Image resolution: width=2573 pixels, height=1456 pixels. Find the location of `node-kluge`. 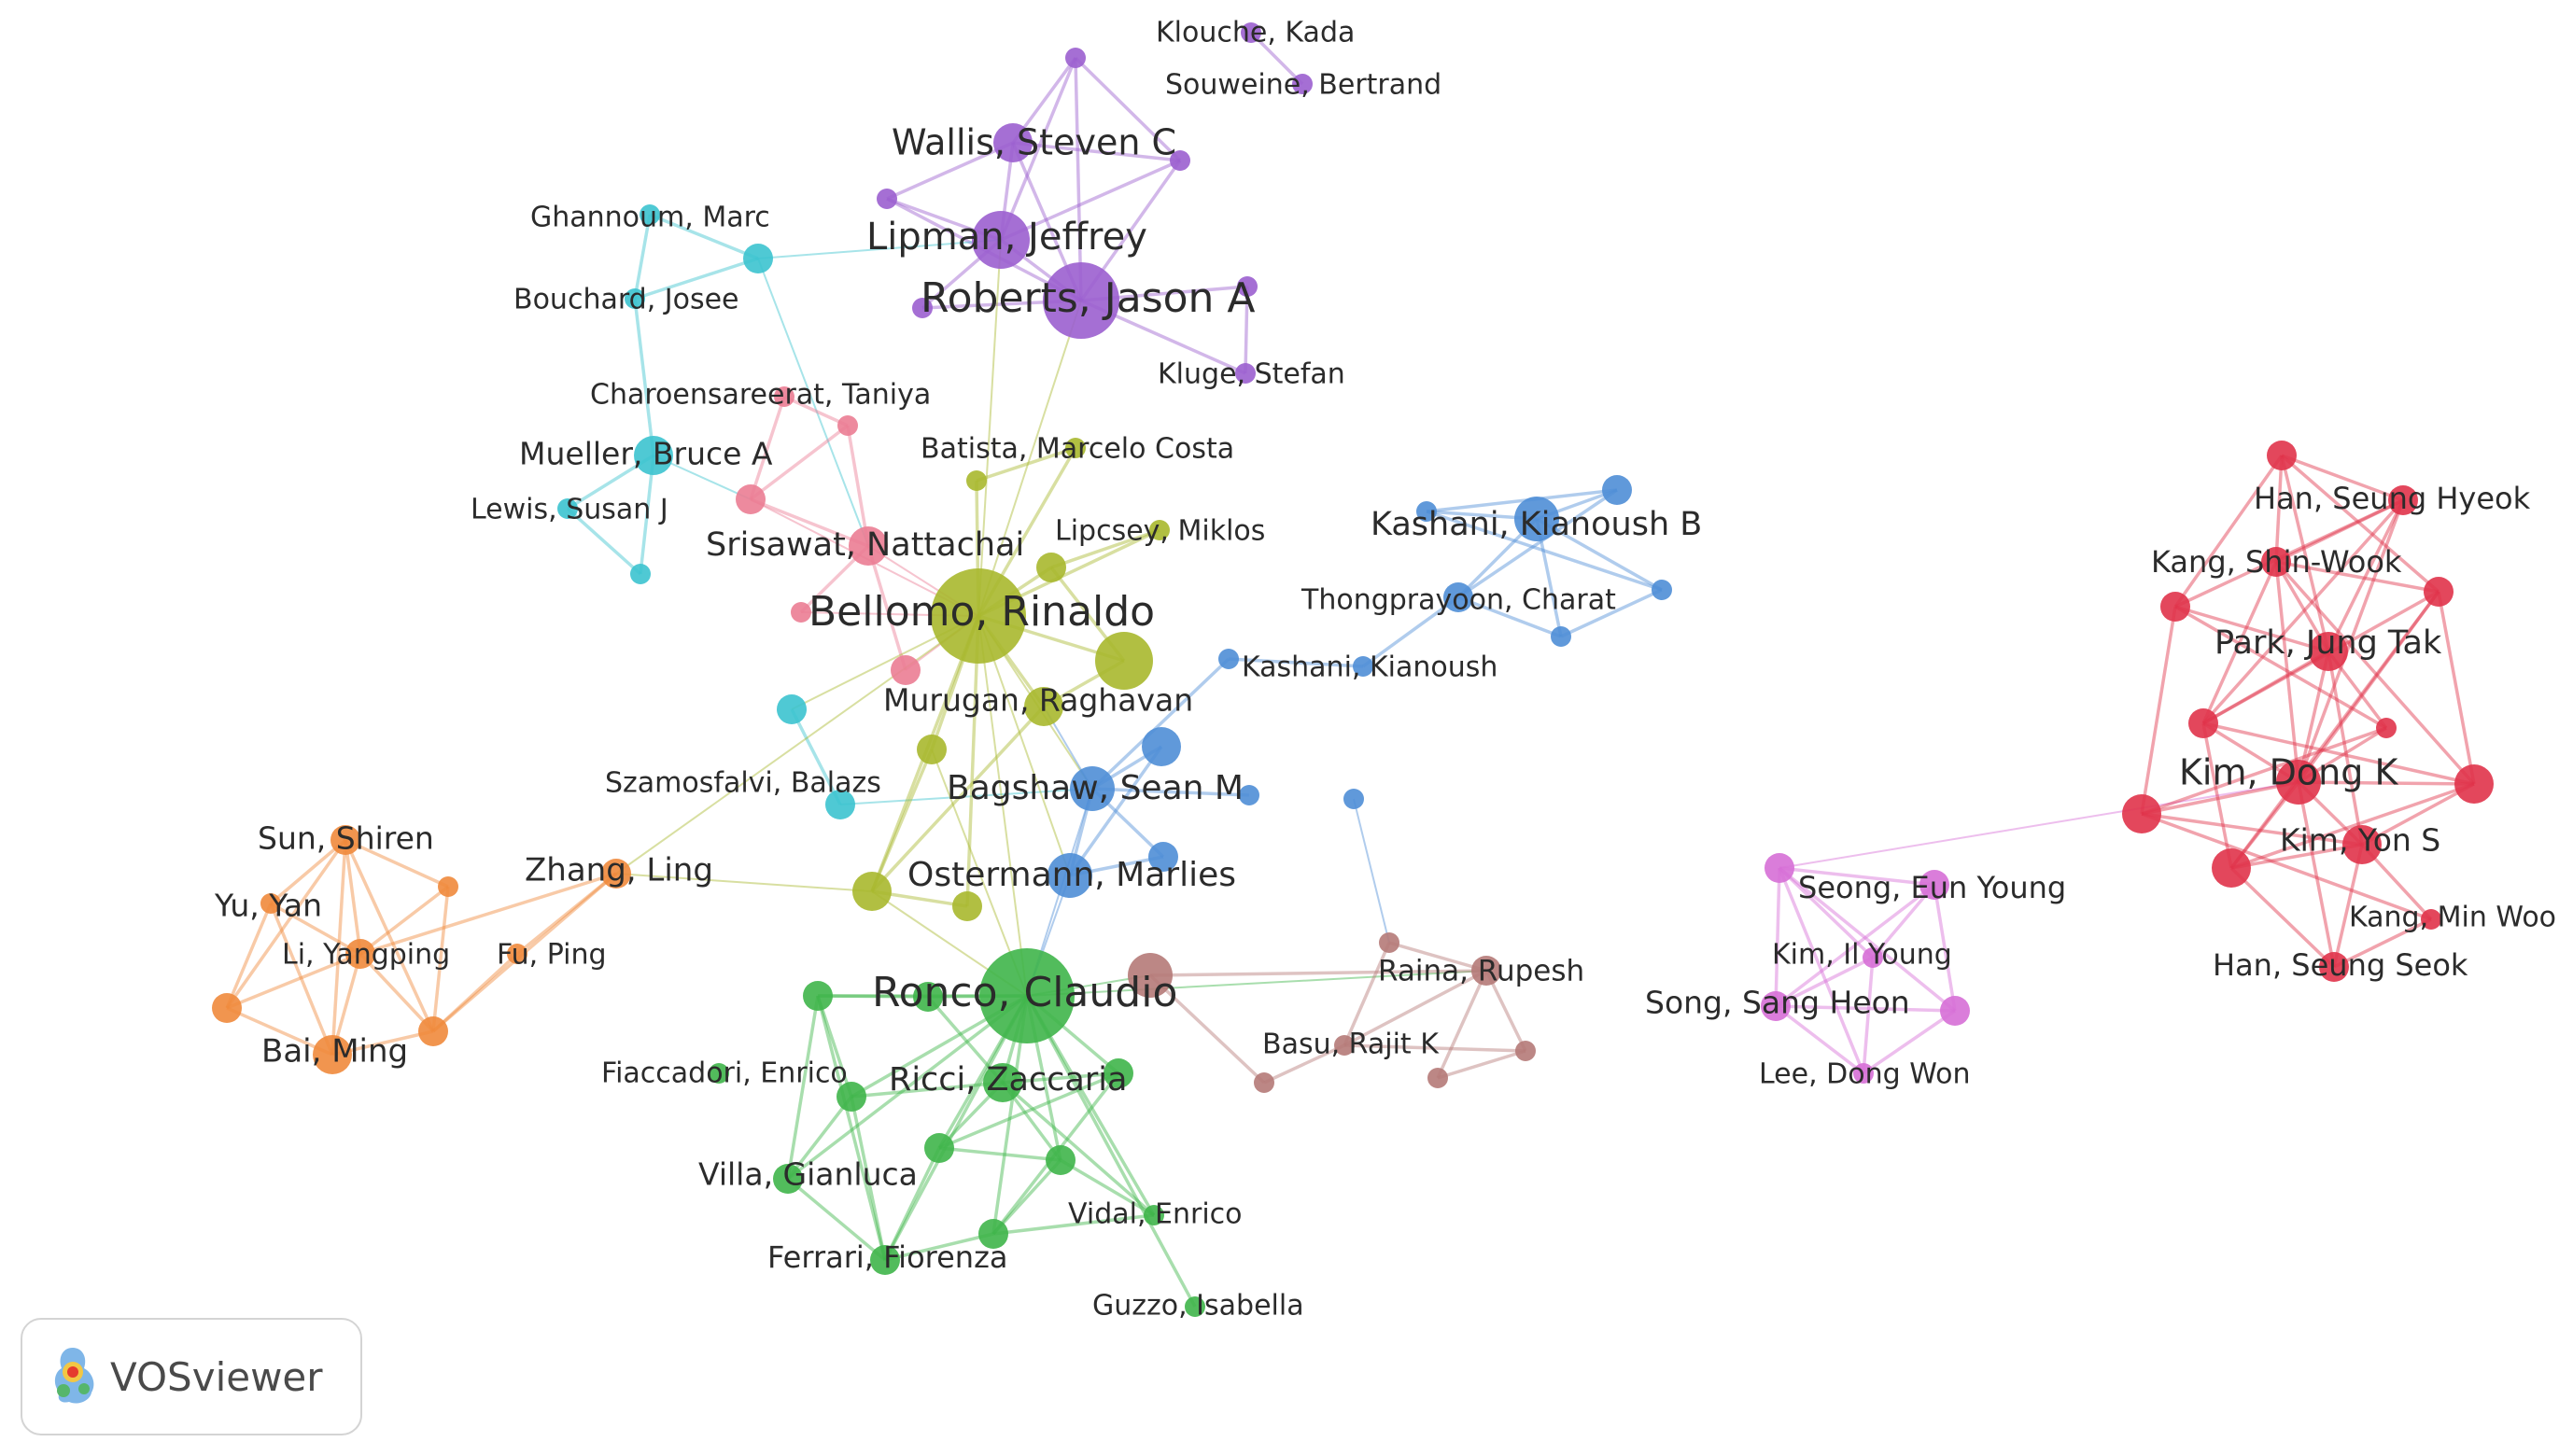

node-kluge is located at coordinates (1246, 373).